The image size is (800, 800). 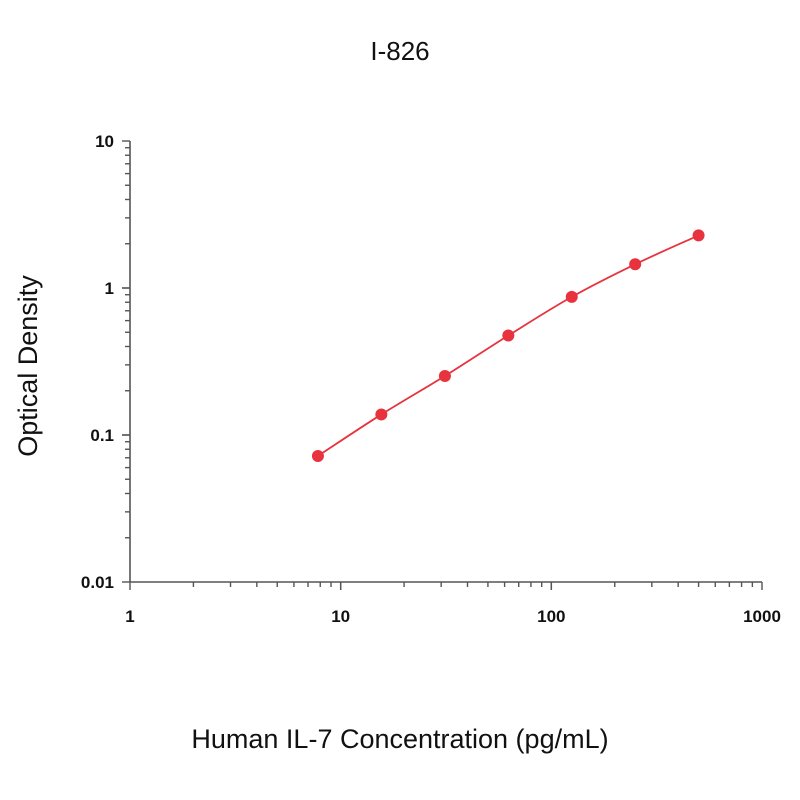 What do you see at coordinates (762, 616) in the screenshot?
I see `x-tick-label: 1000` at bounding box center [762, 616].